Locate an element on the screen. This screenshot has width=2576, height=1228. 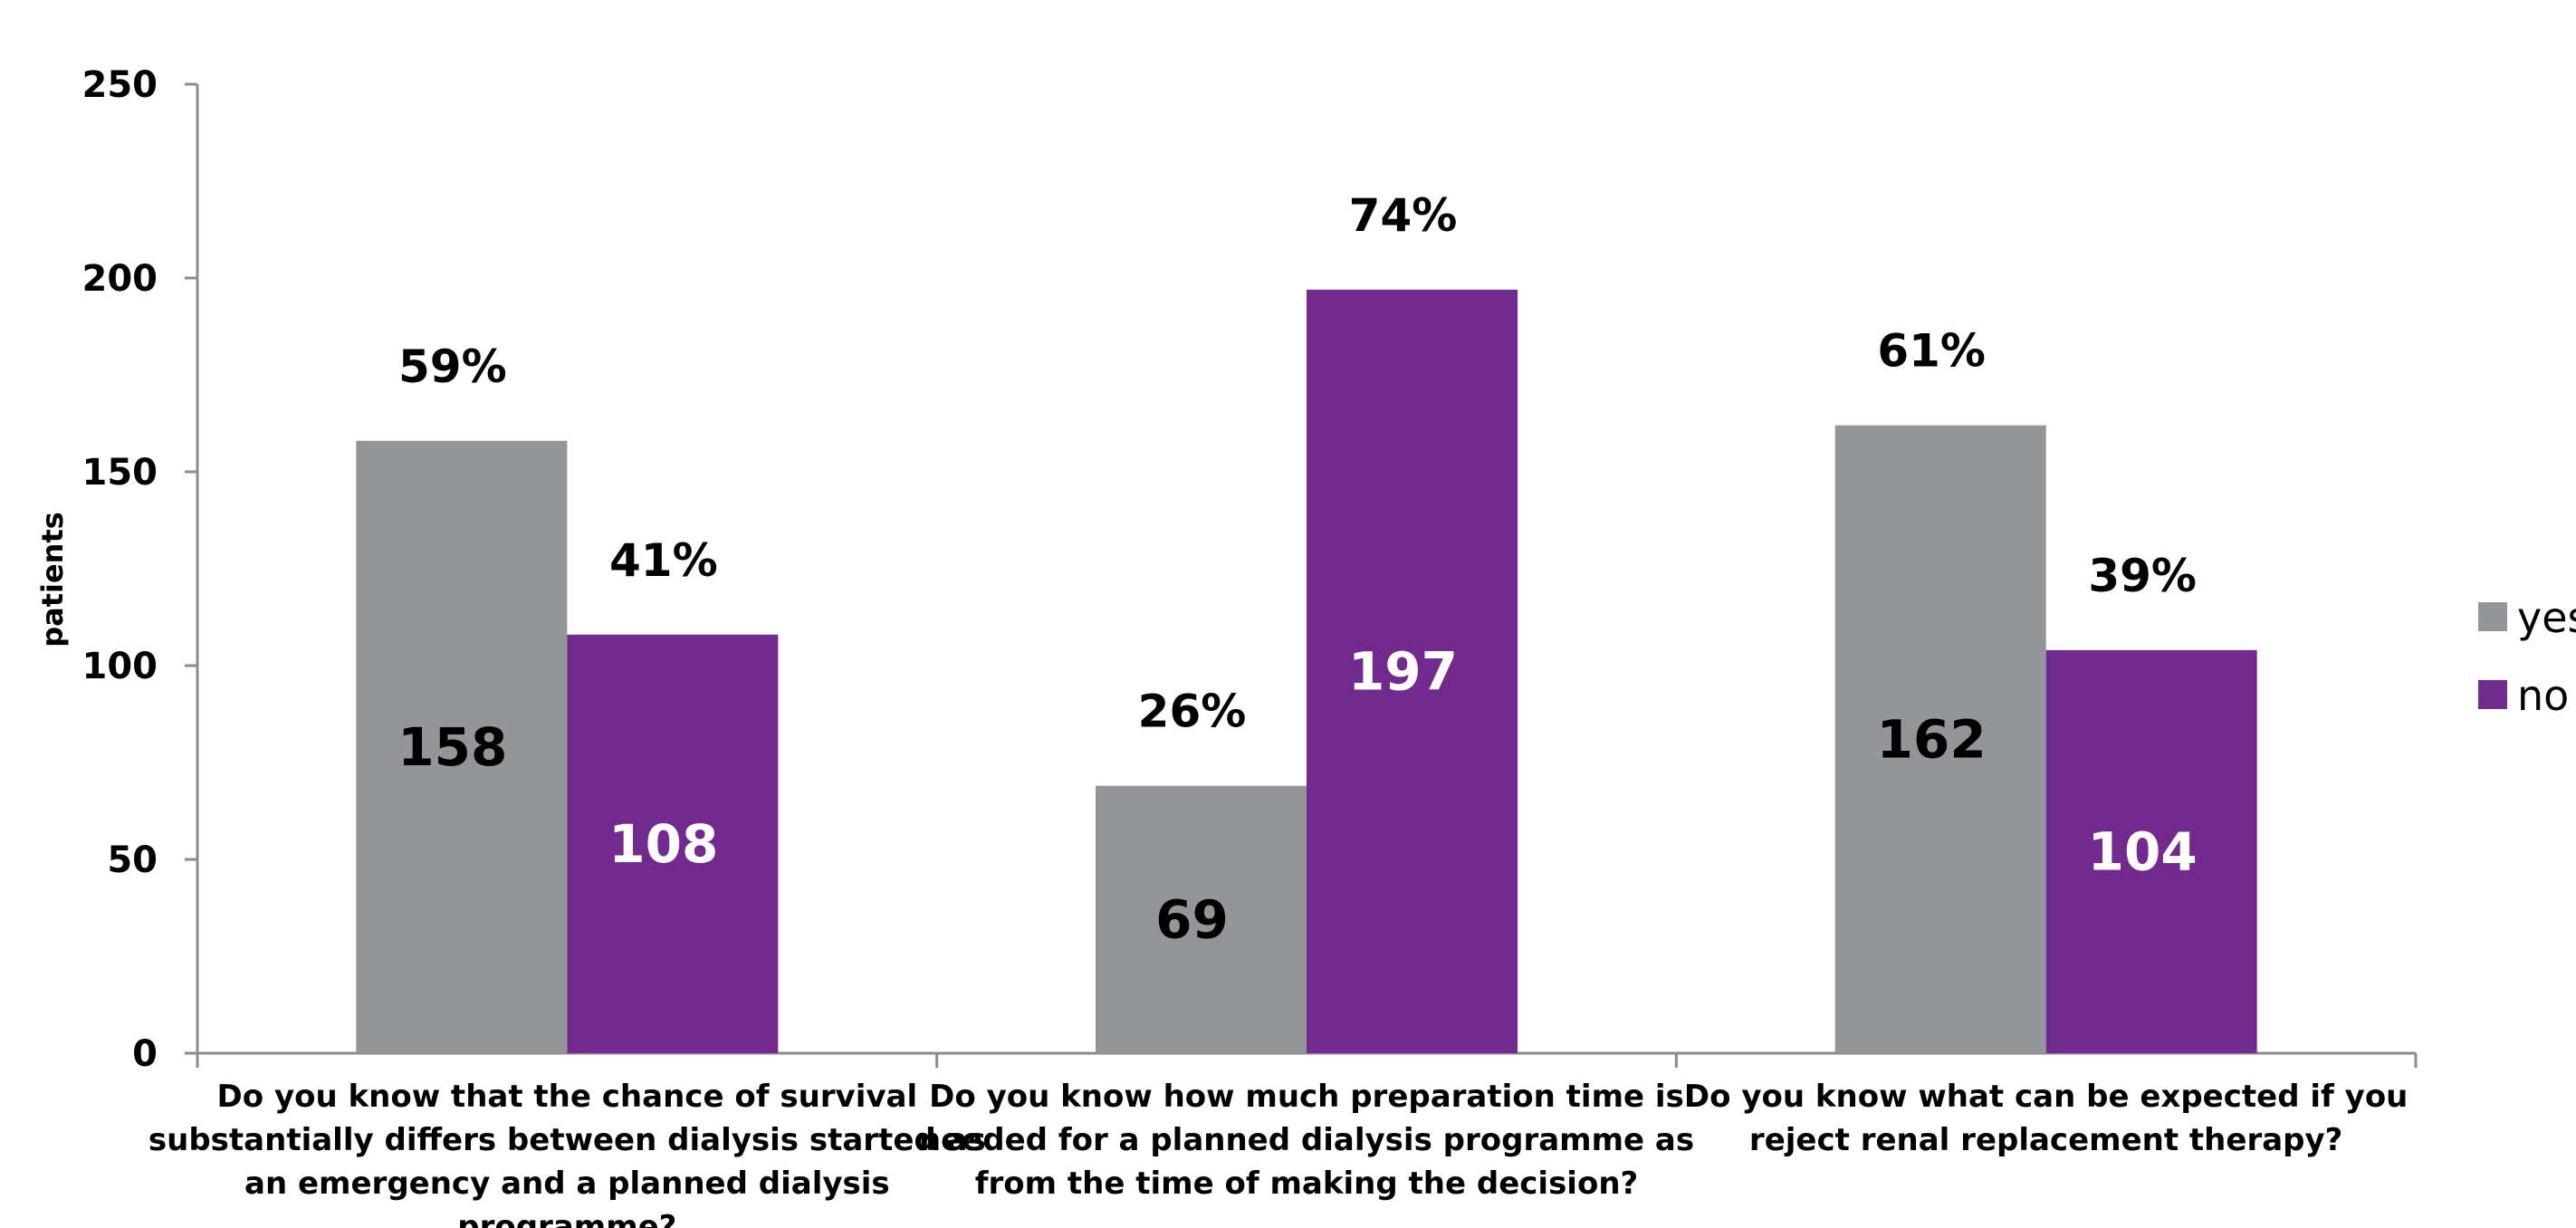
x-axis is located at coordinates (1307, 1059).